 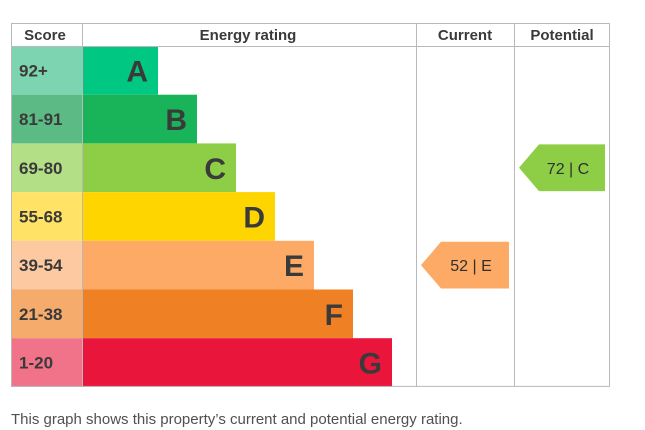 I want to click on score-cell-f, so click(x=46, y=314).